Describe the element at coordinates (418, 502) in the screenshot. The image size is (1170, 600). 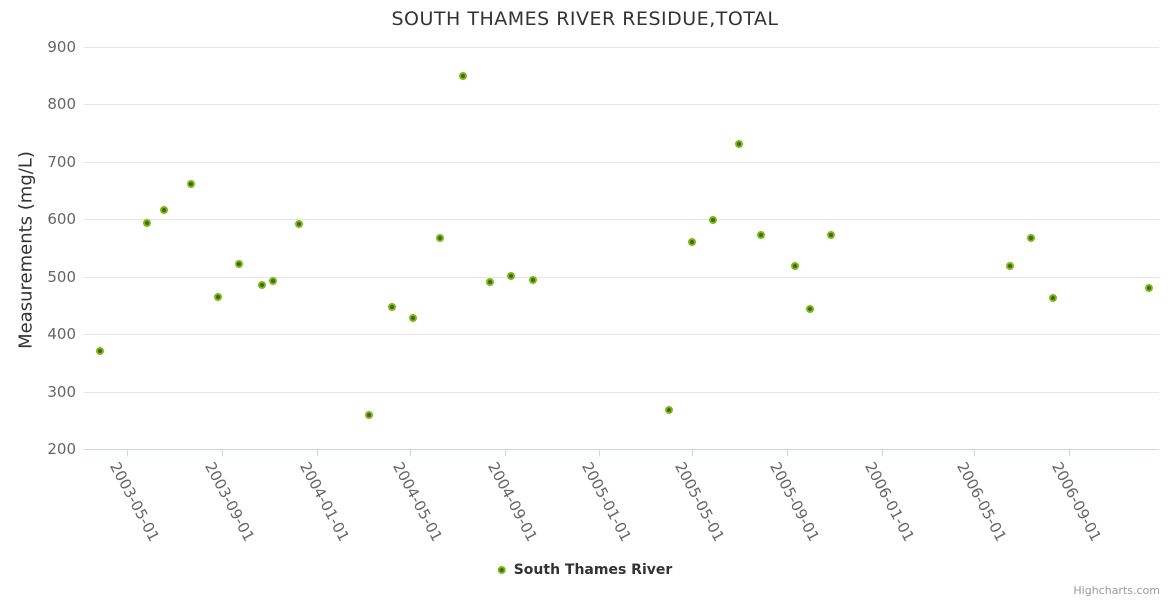
I see `x-tick-label-2004-05-01: 2004-05-01` at that location.